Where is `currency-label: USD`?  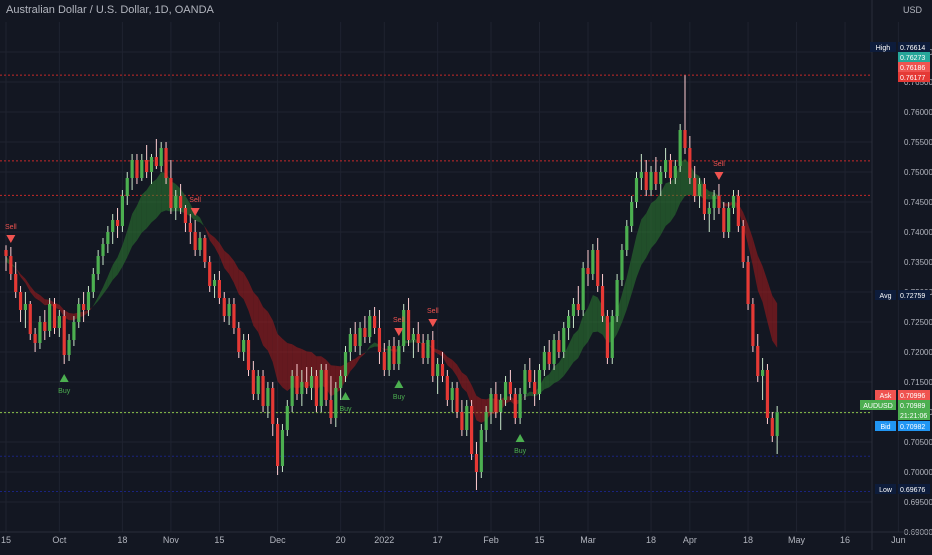
currency-label: USD is located at coordinates (912, 10).